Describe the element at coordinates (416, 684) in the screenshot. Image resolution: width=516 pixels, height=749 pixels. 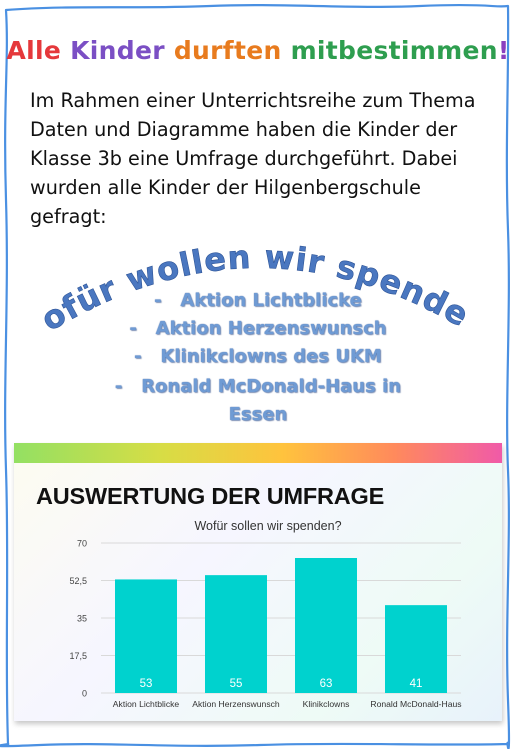
I see `bar-value-label: 41` at that location.